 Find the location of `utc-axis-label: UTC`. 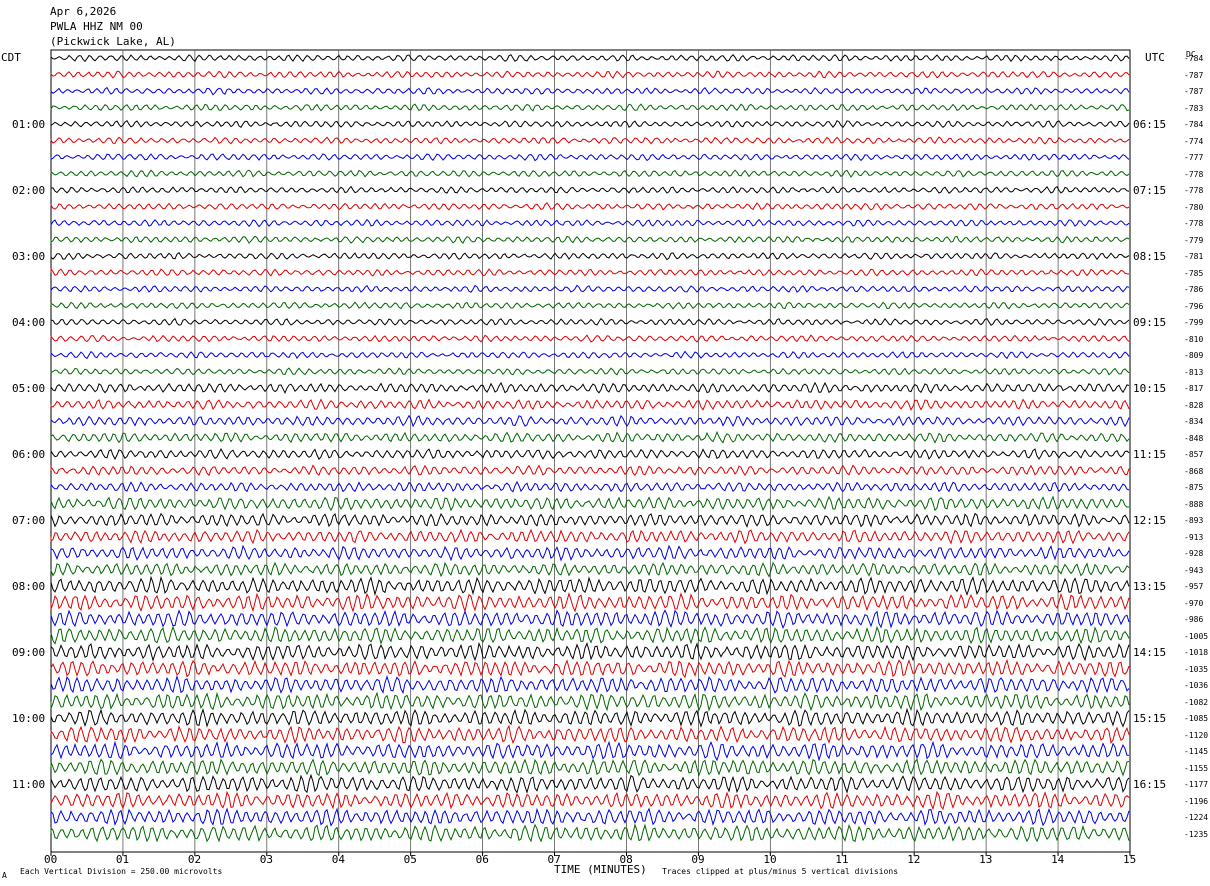

utc-axis-label: UTC is located at coordinates (1155, 57).